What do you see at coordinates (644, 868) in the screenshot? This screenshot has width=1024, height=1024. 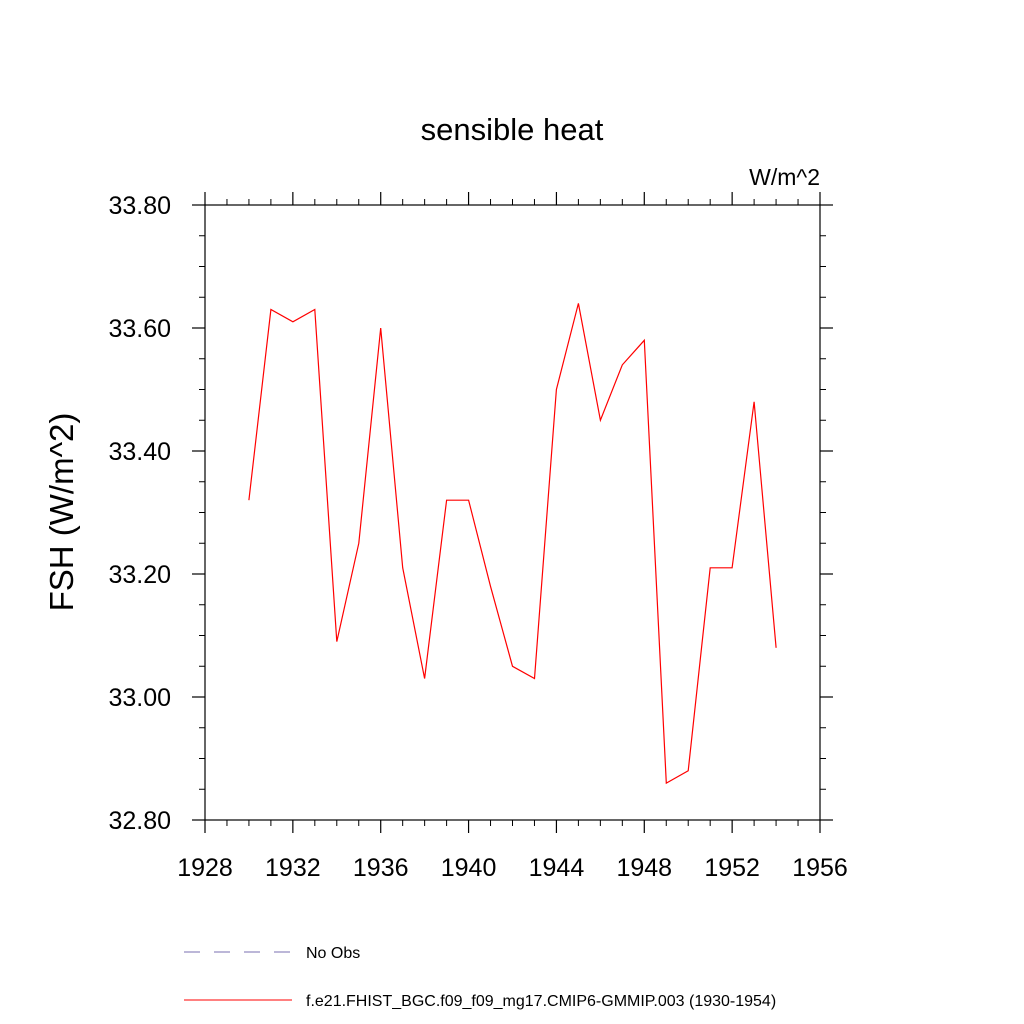 I see `x-tick-label: 1948` at bounding box center [644, 868].